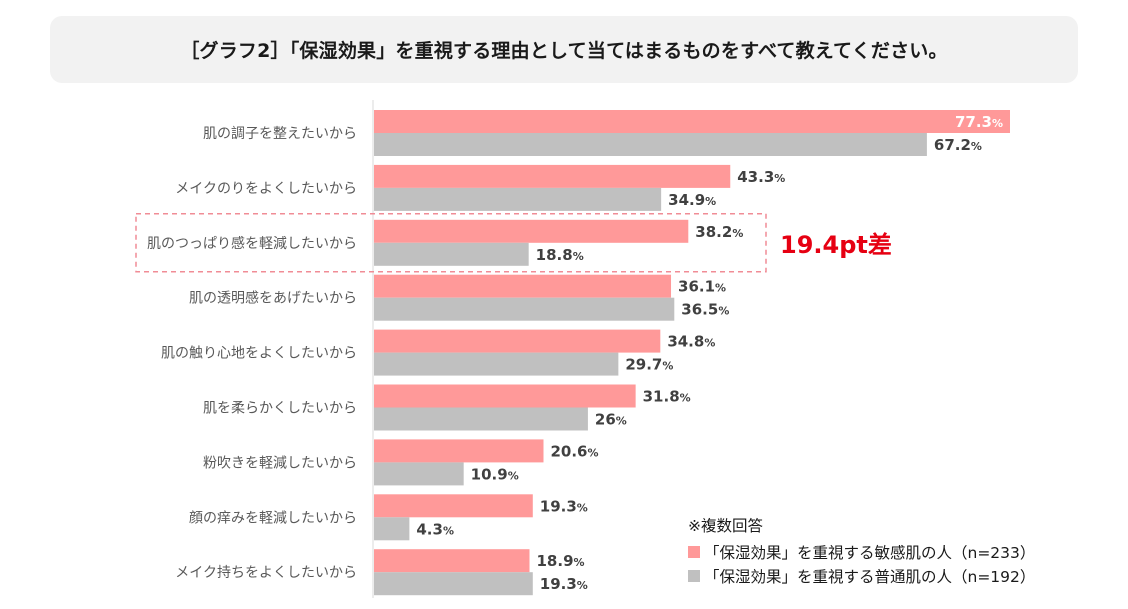 Image resolution: width=1128 pixels, height=609 pixels. What do you see at coordinates (958, 145) in the screenshot?
I see `value-label-normal: 67.2%` at bounding box center [958, 145].